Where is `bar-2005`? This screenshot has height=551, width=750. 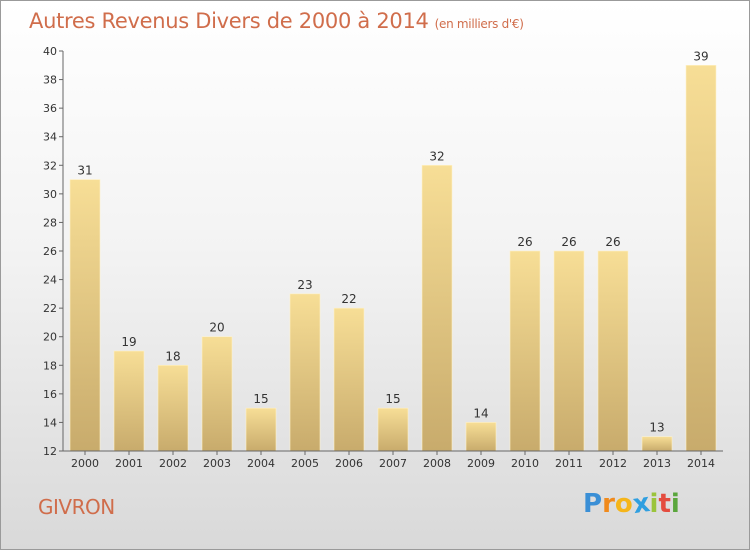
bar-2005 is located at coordinates (305, 372).